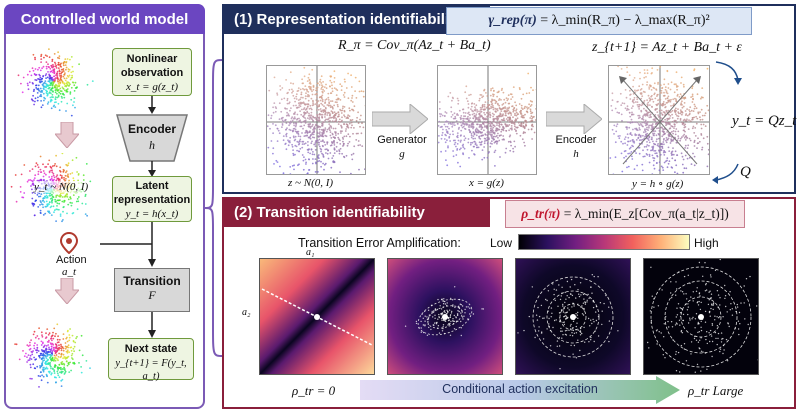  Describe the element at coordinates (512, 20) in the screenshot. I see `gamma-equation-lhs: γ_rep(π)` at that location.